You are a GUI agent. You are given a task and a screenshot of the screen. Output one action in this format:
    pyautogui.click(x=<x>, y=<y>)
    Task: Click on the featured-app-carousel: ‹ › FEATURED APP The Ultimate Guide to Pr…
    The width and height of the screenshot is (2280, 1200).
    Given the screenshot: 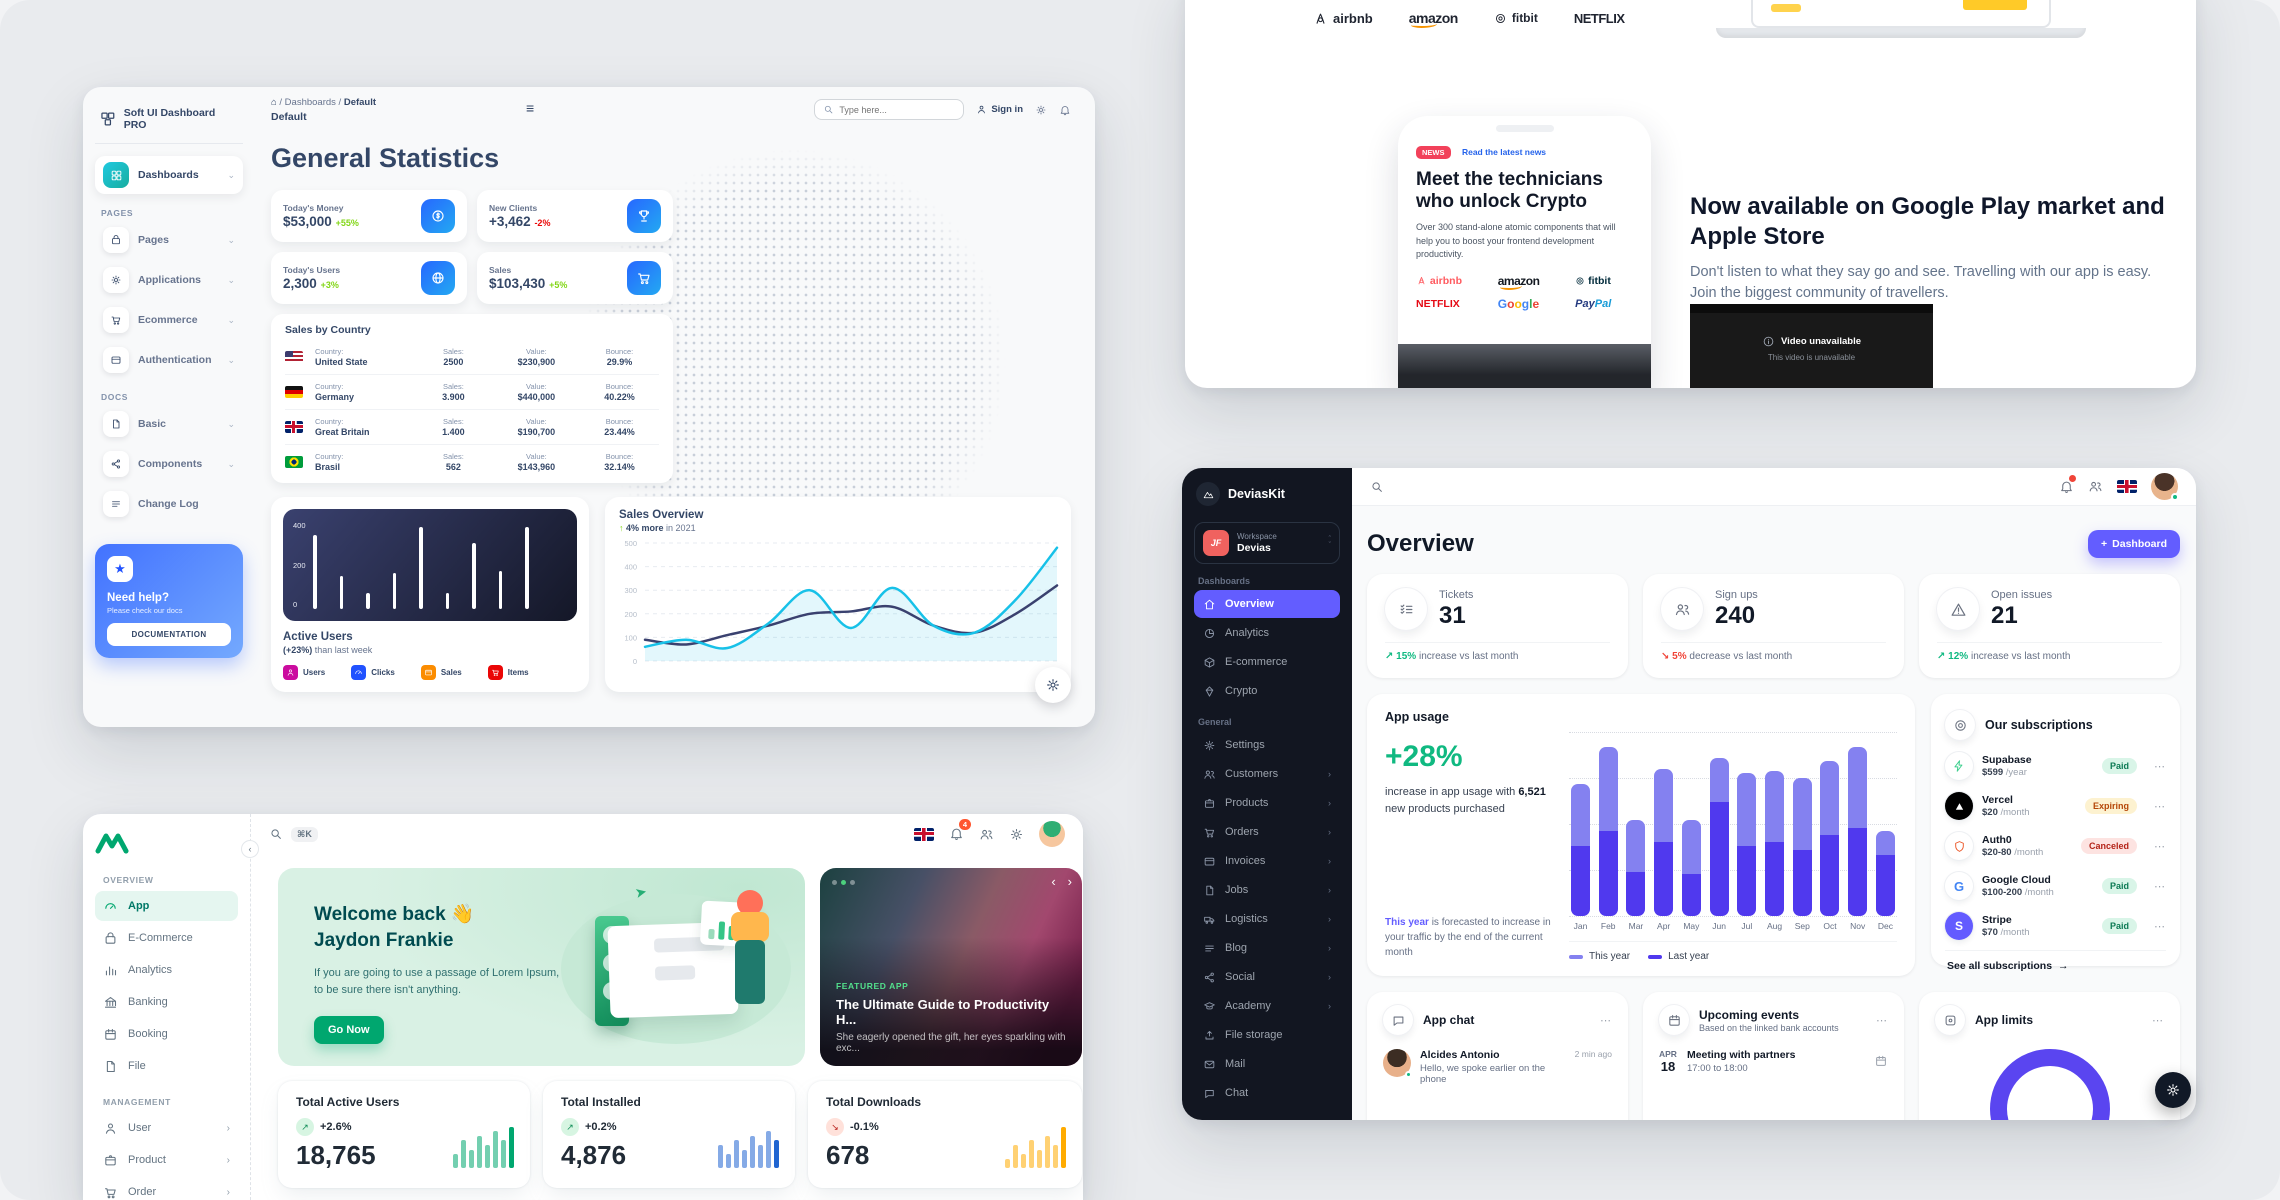 What is the action you would take?
    pyautogui.click(x=951, y=967)
    